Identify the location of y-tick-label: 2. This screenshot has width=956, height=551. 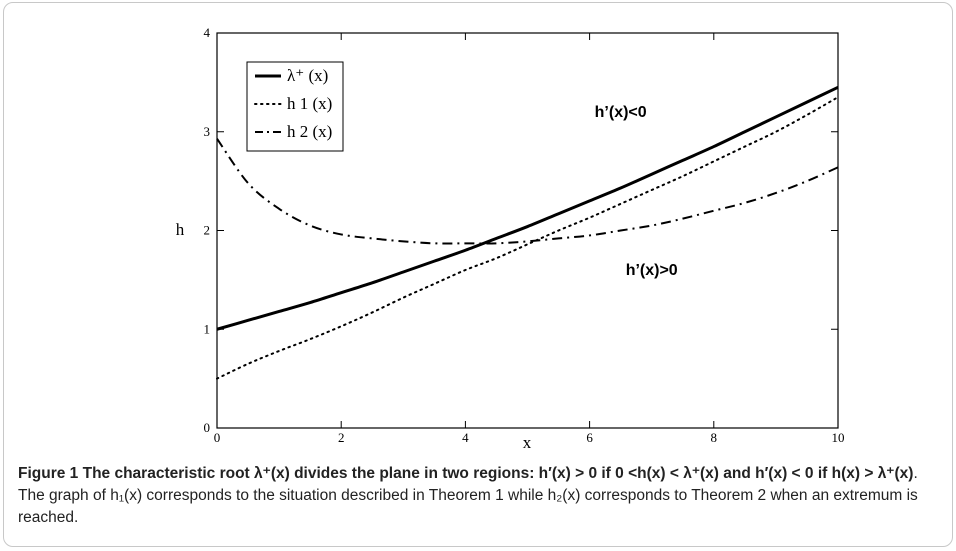
(207, 230).